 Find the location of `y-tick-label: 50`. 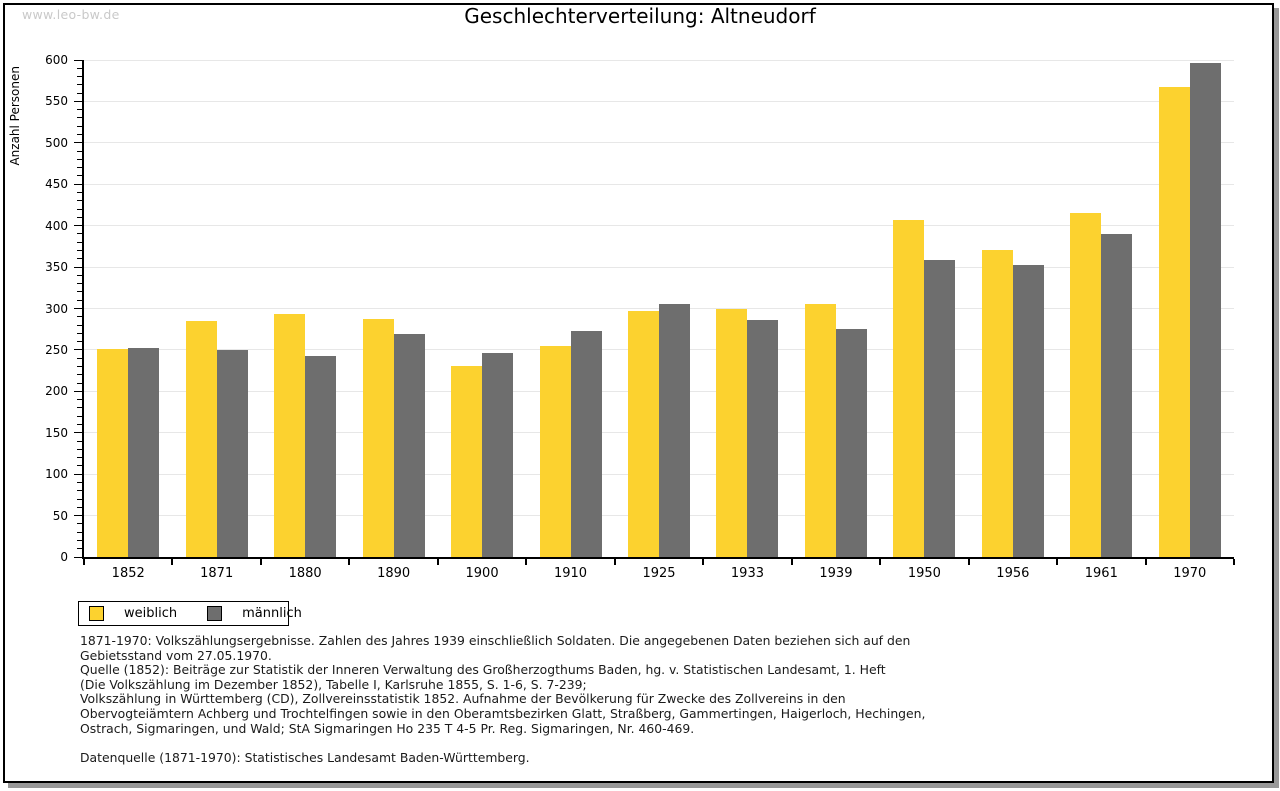

y-tick-label: 50 is located at coordinates (60, 515).